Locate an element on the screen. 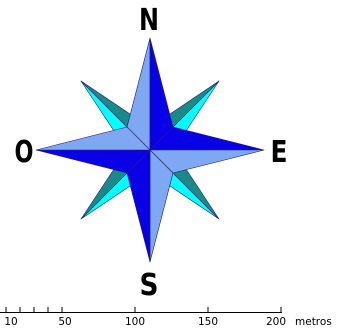 The image size is (337, 330). west-point-light is located at coordinates (93, 138).